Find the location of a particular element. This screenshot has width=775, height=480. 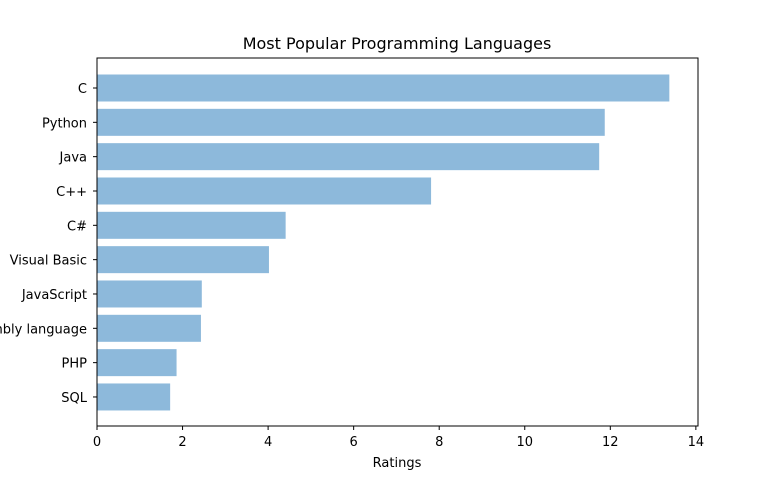

x-tick-label: 12 is located at coordinates (610, 442).